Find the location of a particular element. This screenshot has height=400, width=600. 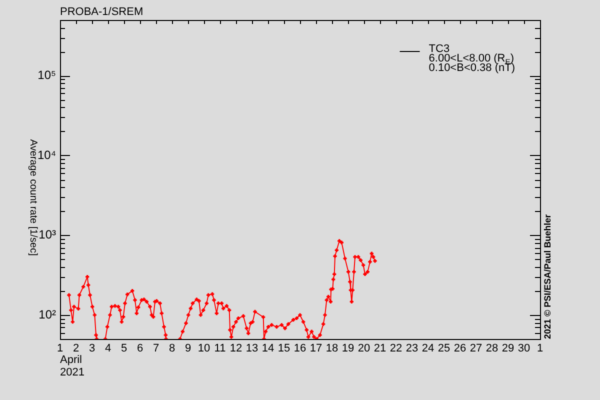

x-tick-label: 24 is located at coordinates (428, 348).